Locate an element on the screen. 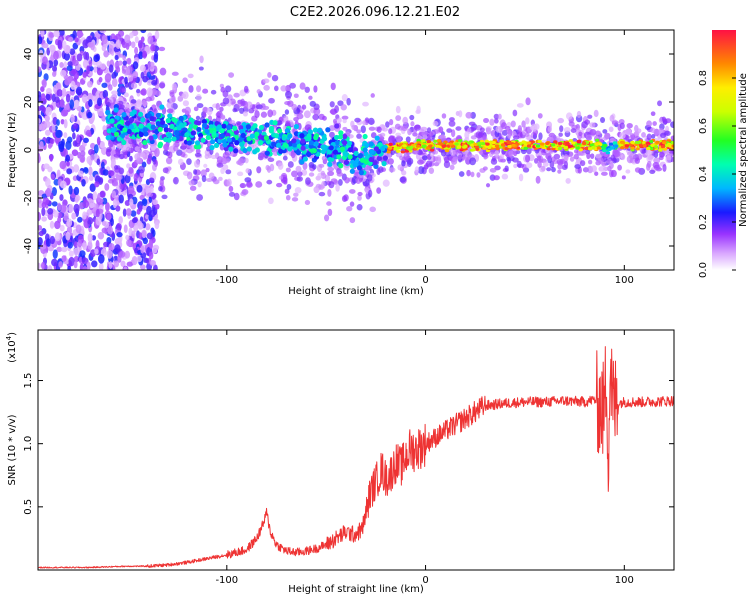 The height and width of the screenshot is (600, 750). y-tick-label: -20 is located at coordinates (28, 198).